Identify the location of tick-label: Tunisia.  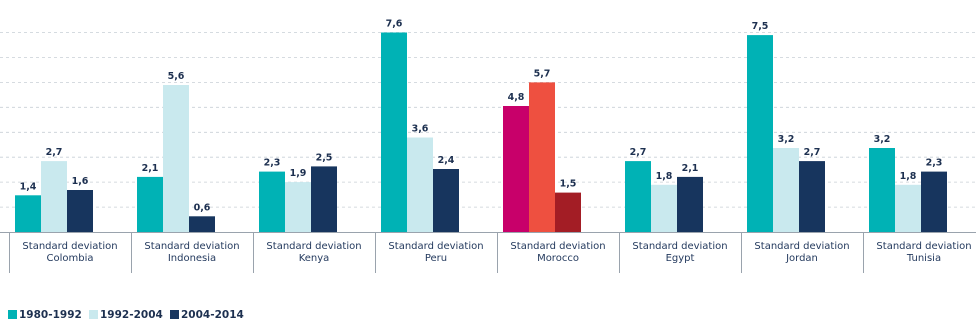
(923, 258).